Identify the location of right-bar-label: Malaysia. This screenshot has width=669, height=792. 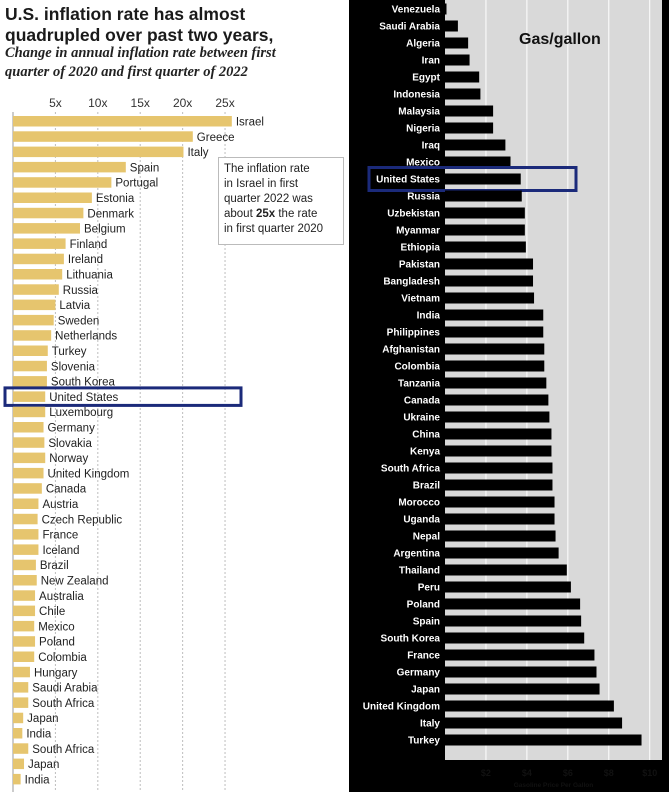
(419, 112).